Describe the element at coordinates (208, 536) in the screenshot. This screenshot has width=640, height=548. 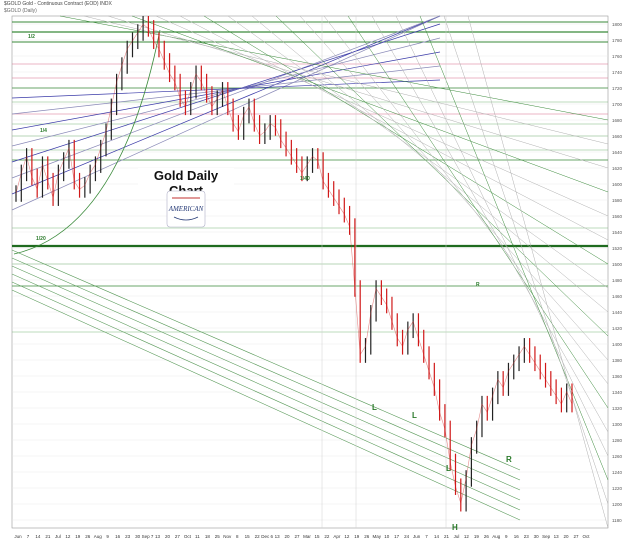
I see `x-tick-label: 18` at that location.